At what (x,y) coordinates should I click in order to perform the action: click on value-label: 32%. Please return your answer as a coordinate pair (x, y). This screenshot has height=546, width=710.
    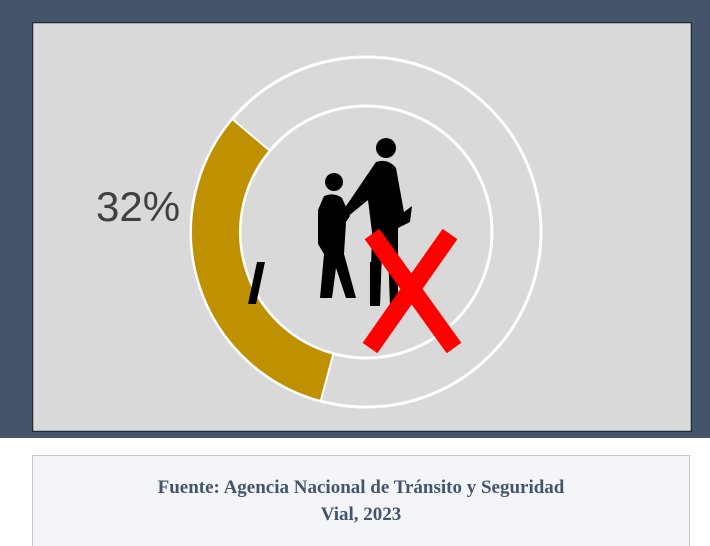
    Looking at the image, I should click on (138, 206).